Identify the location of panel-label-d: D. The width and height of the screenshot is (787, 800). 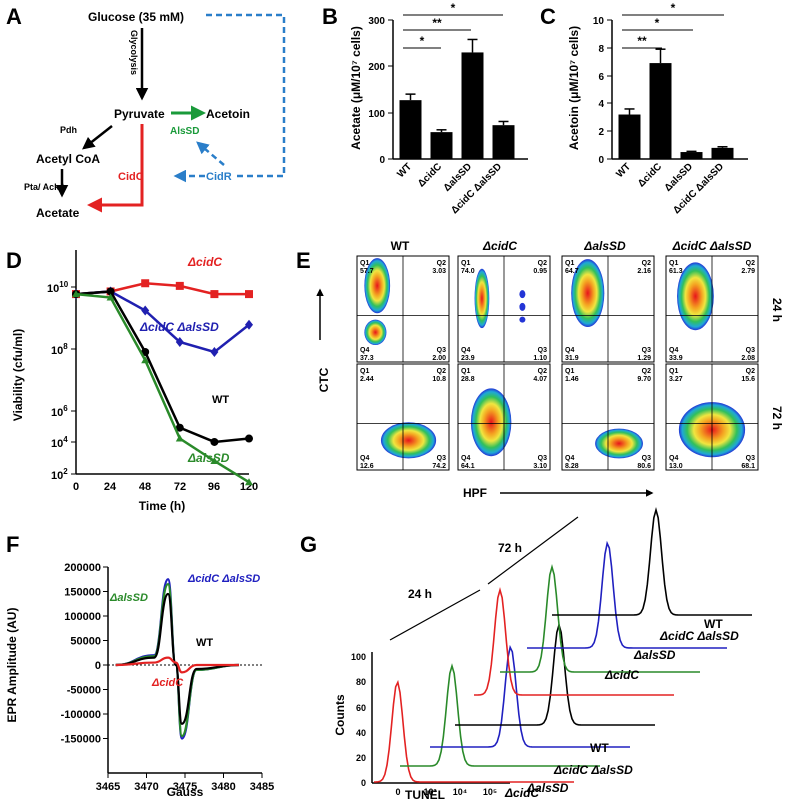
(14, 260).